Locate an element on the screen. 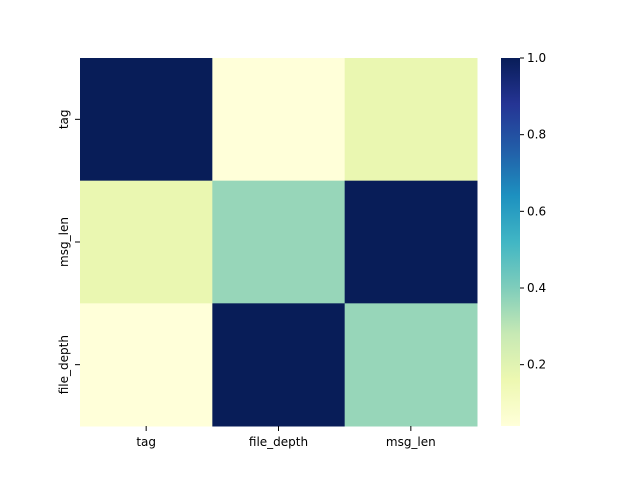 This screenshot has width=640, height=480. y-axis: tag msg_len file_depth is located at coordinates (68, 251).